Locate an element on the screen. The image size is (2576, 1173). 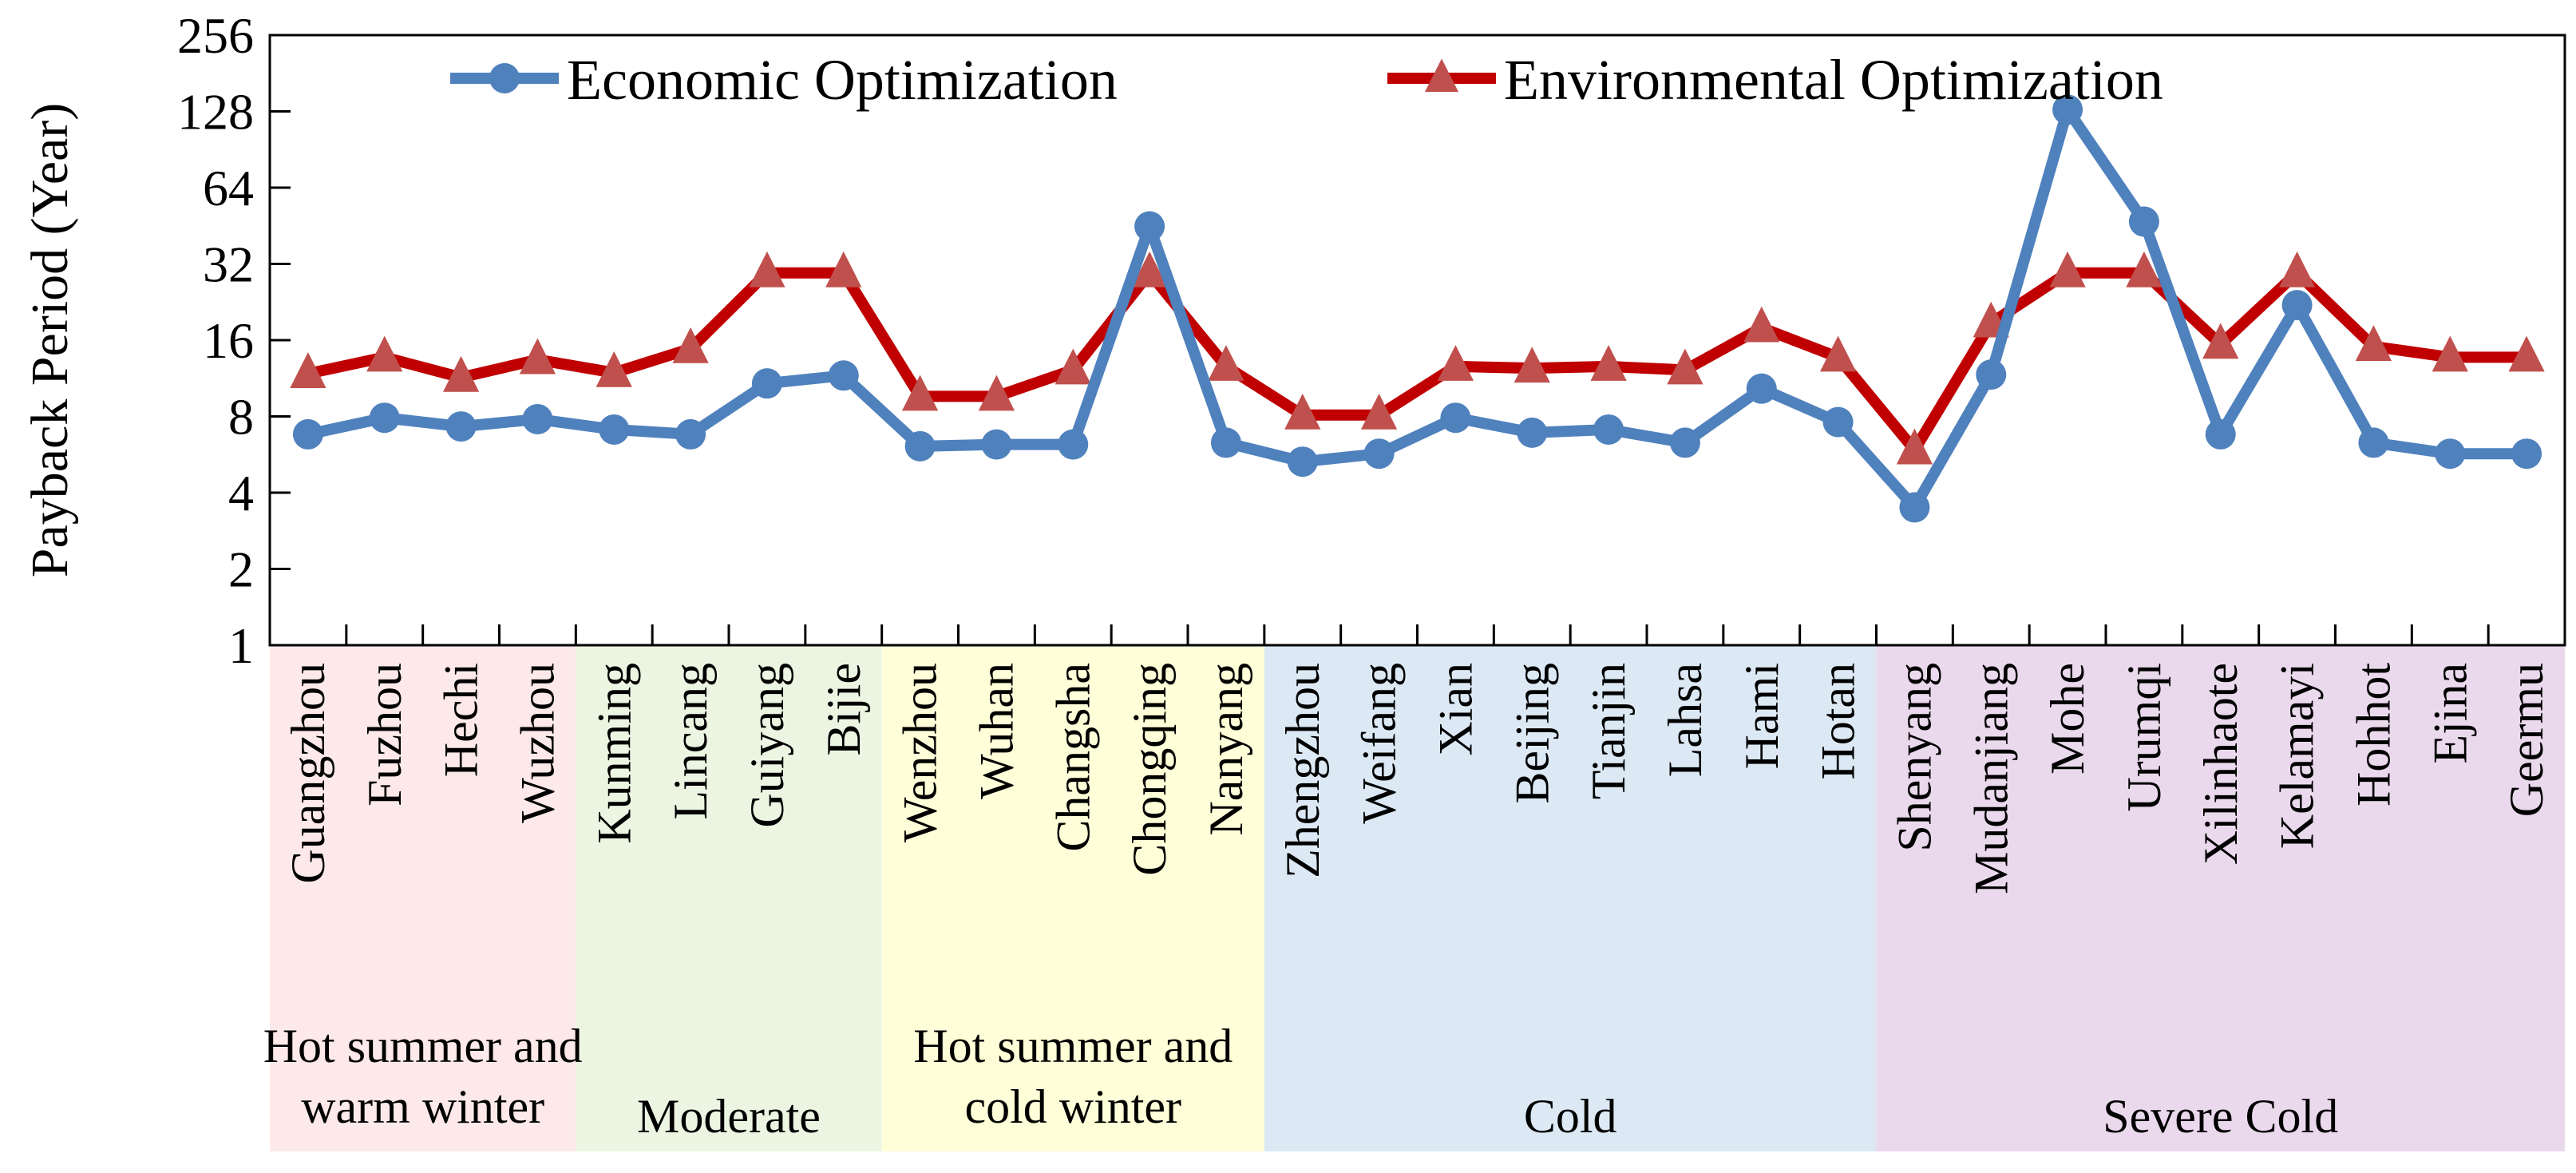
category-label: Wenzhou is located at coordinates (921, 753).